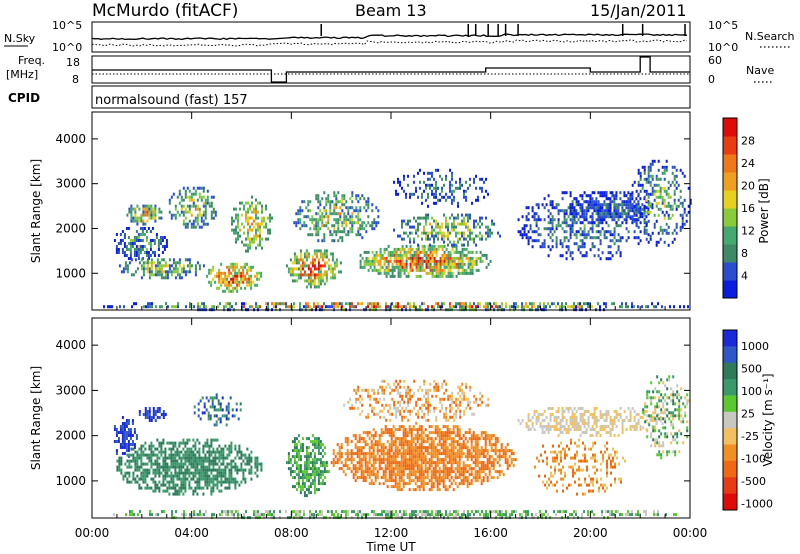 Image resolution: width=800 pixels, height=554 pixels. What do you see at coordinates (391, 69) in the screenshot?
I see `freq-series` at bounding box center [391, 69].